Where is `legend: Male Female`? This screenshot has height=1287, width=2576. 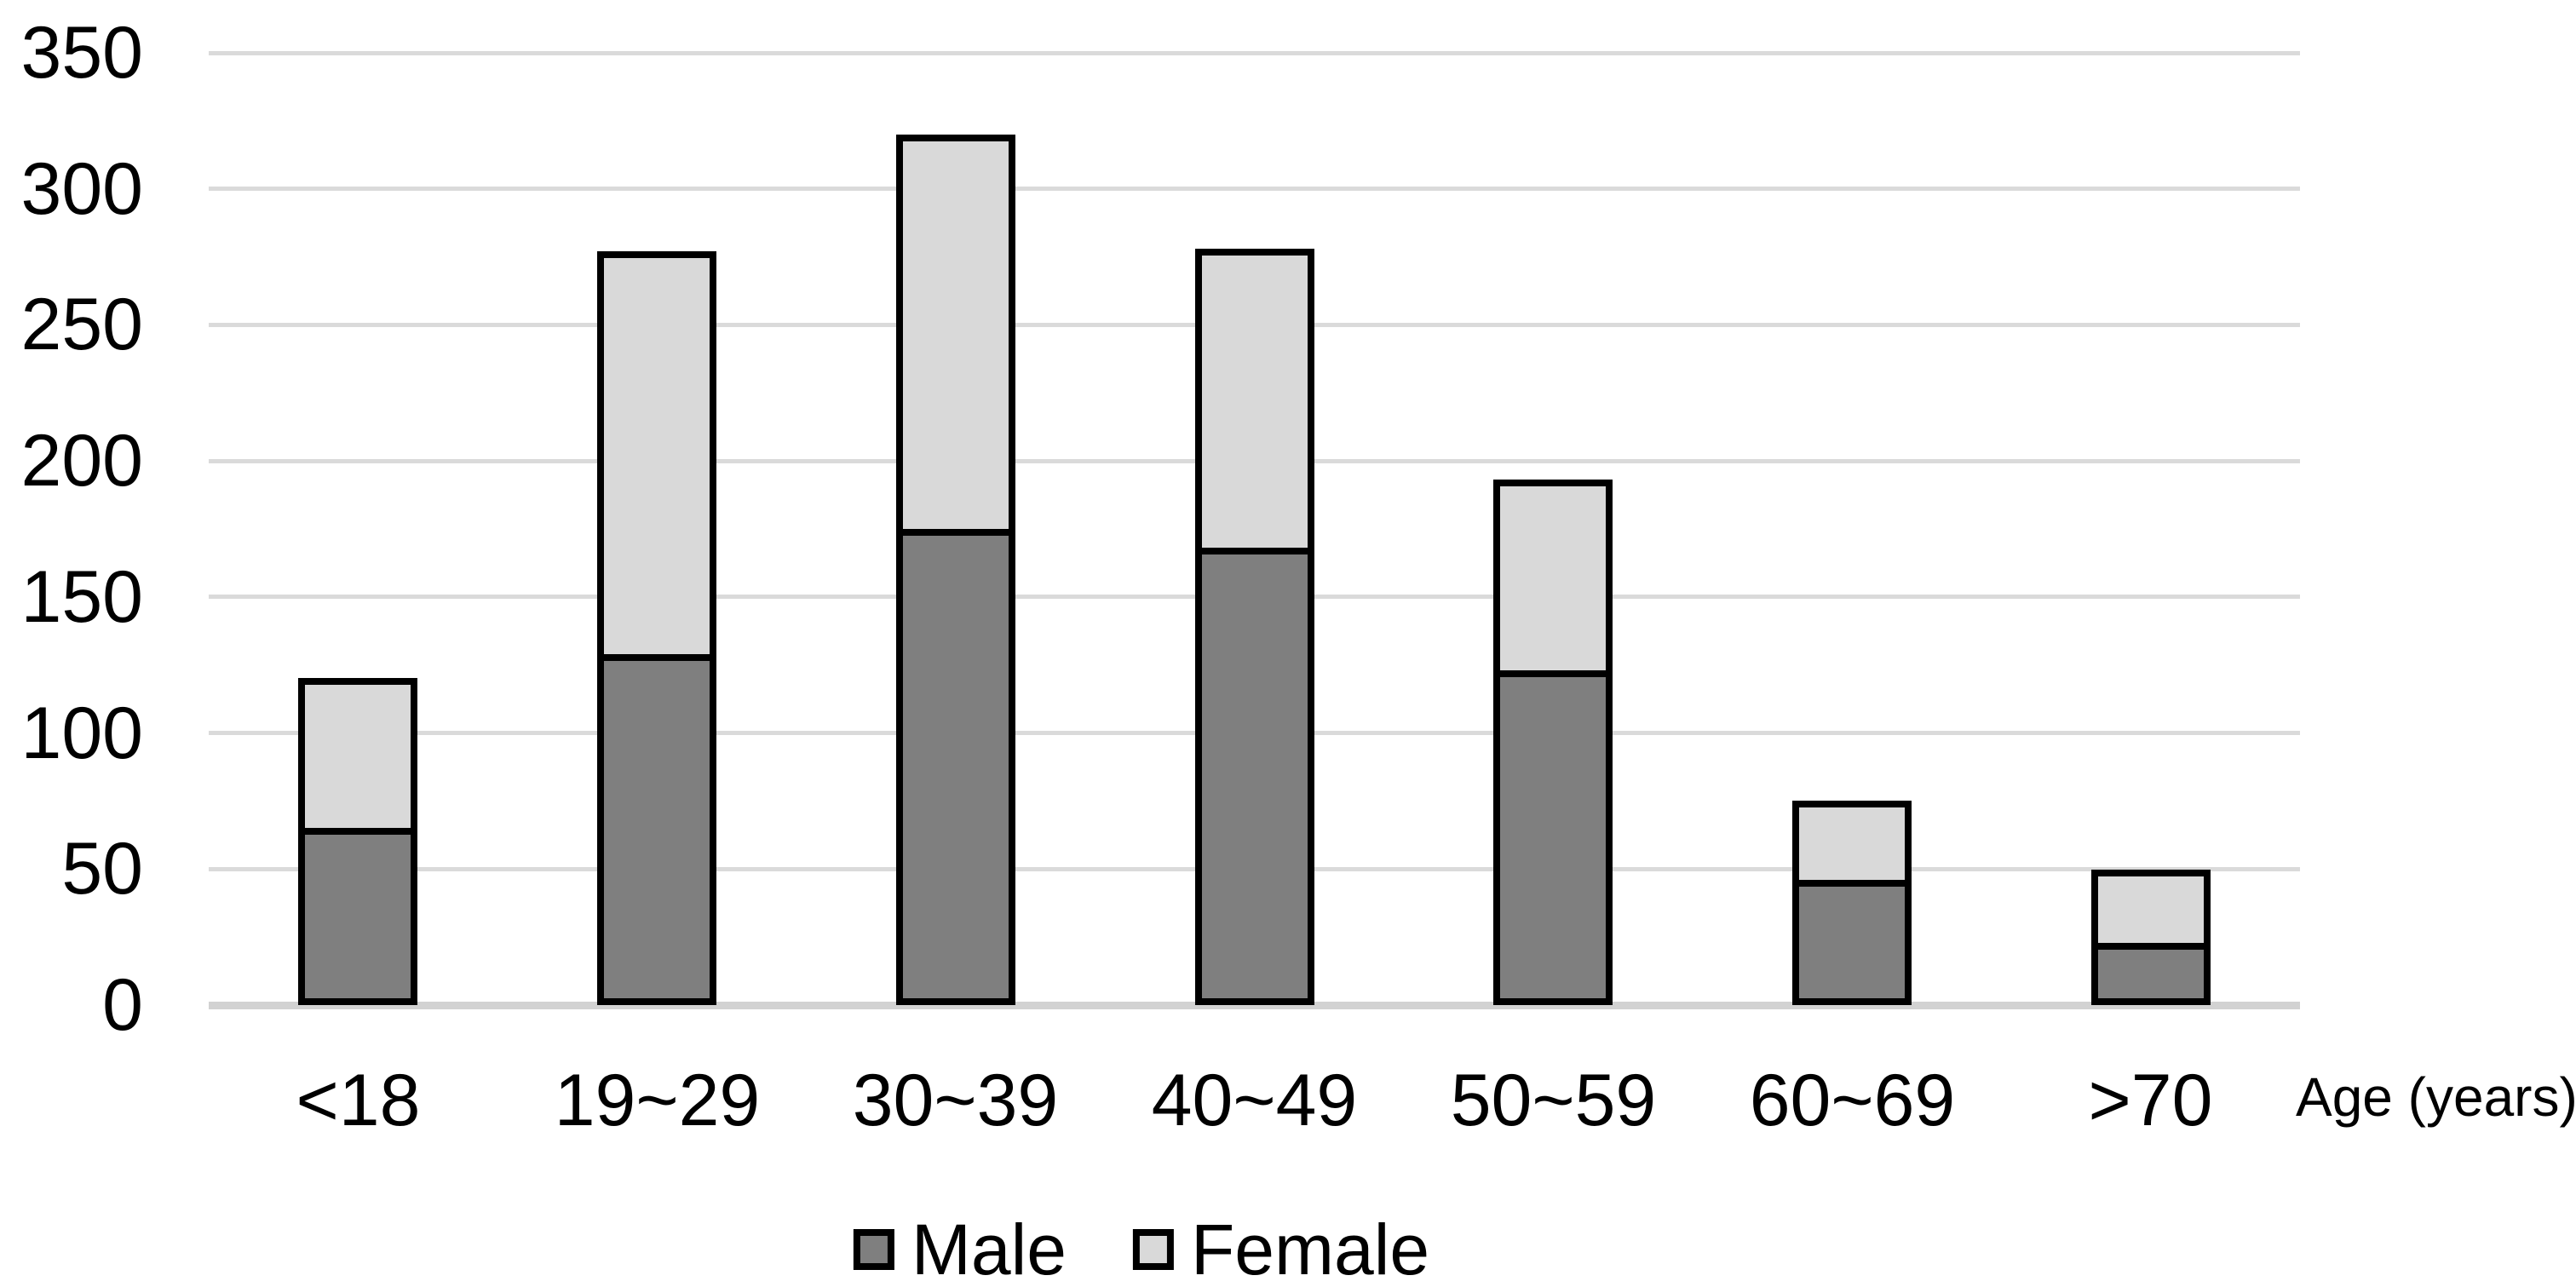
legend: Male Female is located at coordinates (1142, 1248).